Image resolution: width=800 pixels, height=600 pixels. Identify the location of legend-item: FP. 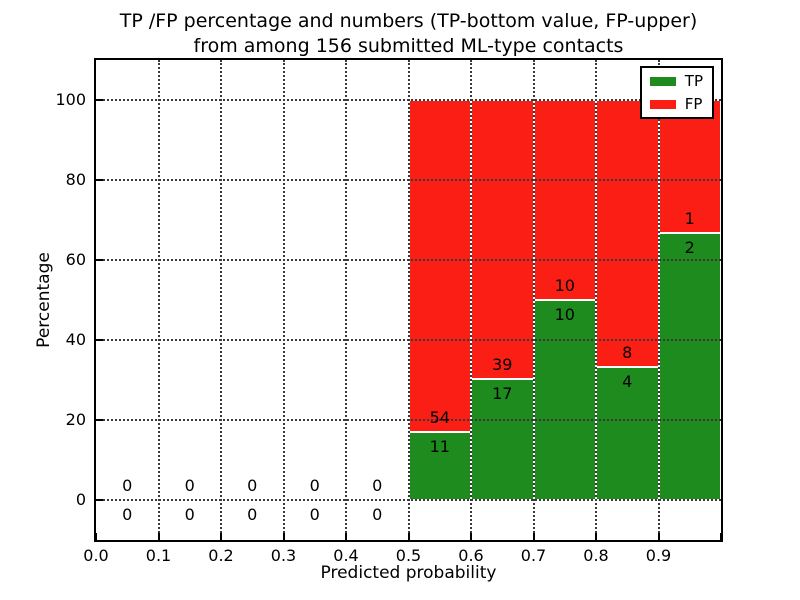
(676, 104).